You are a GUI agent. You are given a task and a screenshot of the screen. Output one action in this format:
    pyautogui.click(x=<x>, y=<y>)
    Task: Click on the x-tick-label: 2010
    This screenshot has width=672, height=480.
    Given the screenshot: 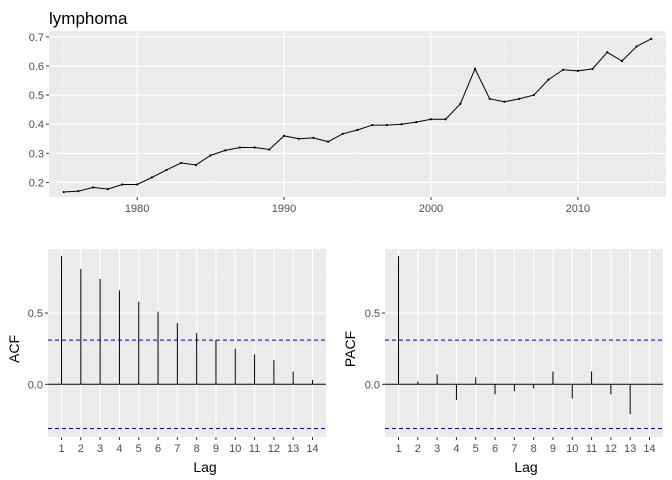 What is the action you would take?
    pyautogui.click(x=578, y=209)
    